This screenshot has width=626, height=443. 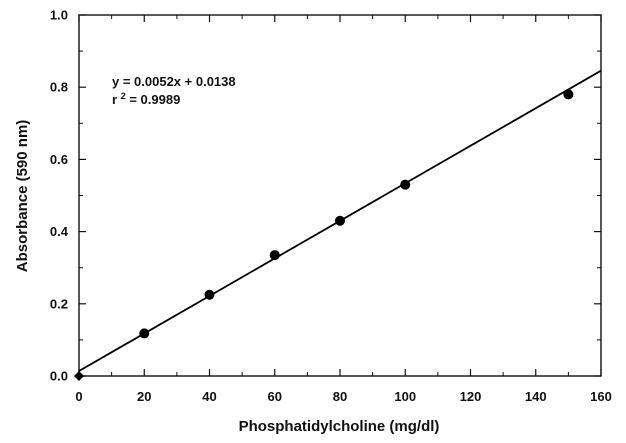 I want to click on y-tick-label: 0.0, so click(x=59, y=376).